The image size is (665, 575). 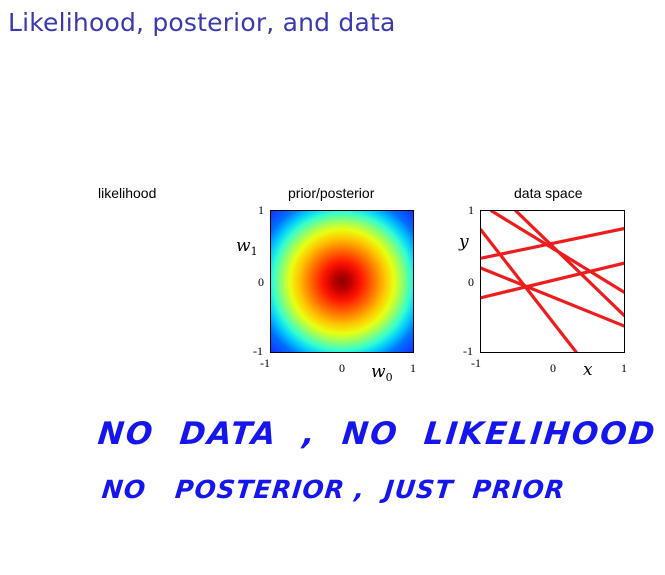 What do you see at coordinates (331, 193) in the screenshot?
I see `posterior-panel-title: prior/posterior` at bounding box center [331, 193].